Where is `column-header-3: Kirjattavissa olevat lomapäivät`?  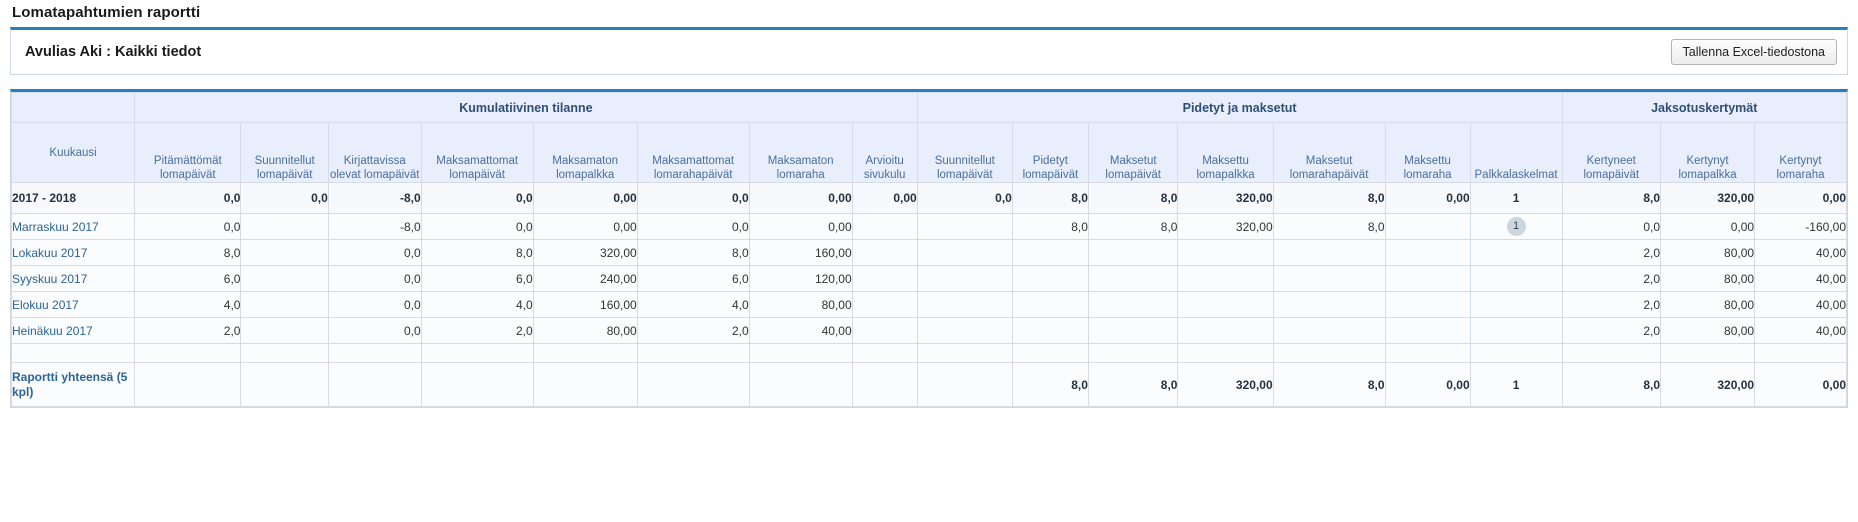 column-header-3: Kirjattavissa olevat lomapäivät is located at coordinates (374, 152).